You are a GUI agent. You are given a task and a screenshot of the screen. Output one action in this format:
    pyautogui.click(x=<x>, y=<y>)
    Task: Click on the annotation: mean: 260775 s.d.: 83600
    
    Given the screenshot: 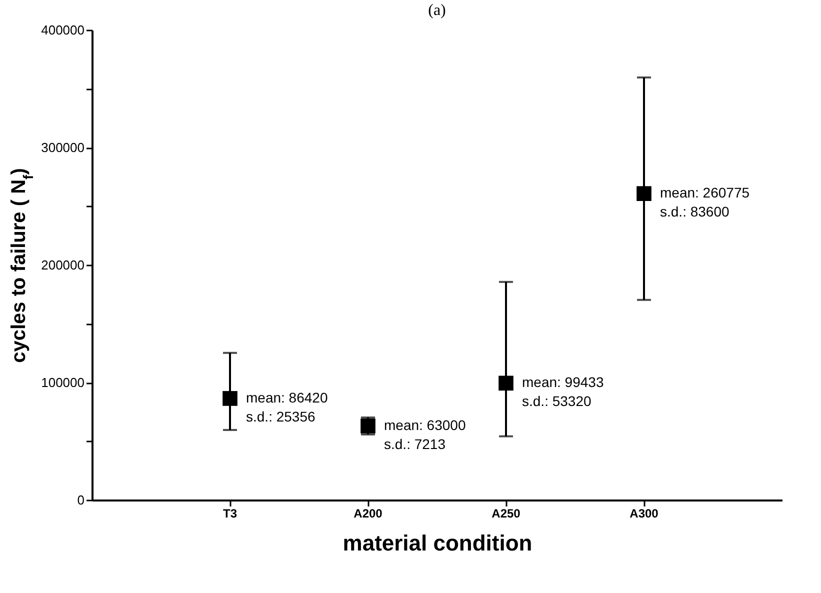 What is the action you would take?
    pyautogui.click(x=705, y=202)
    